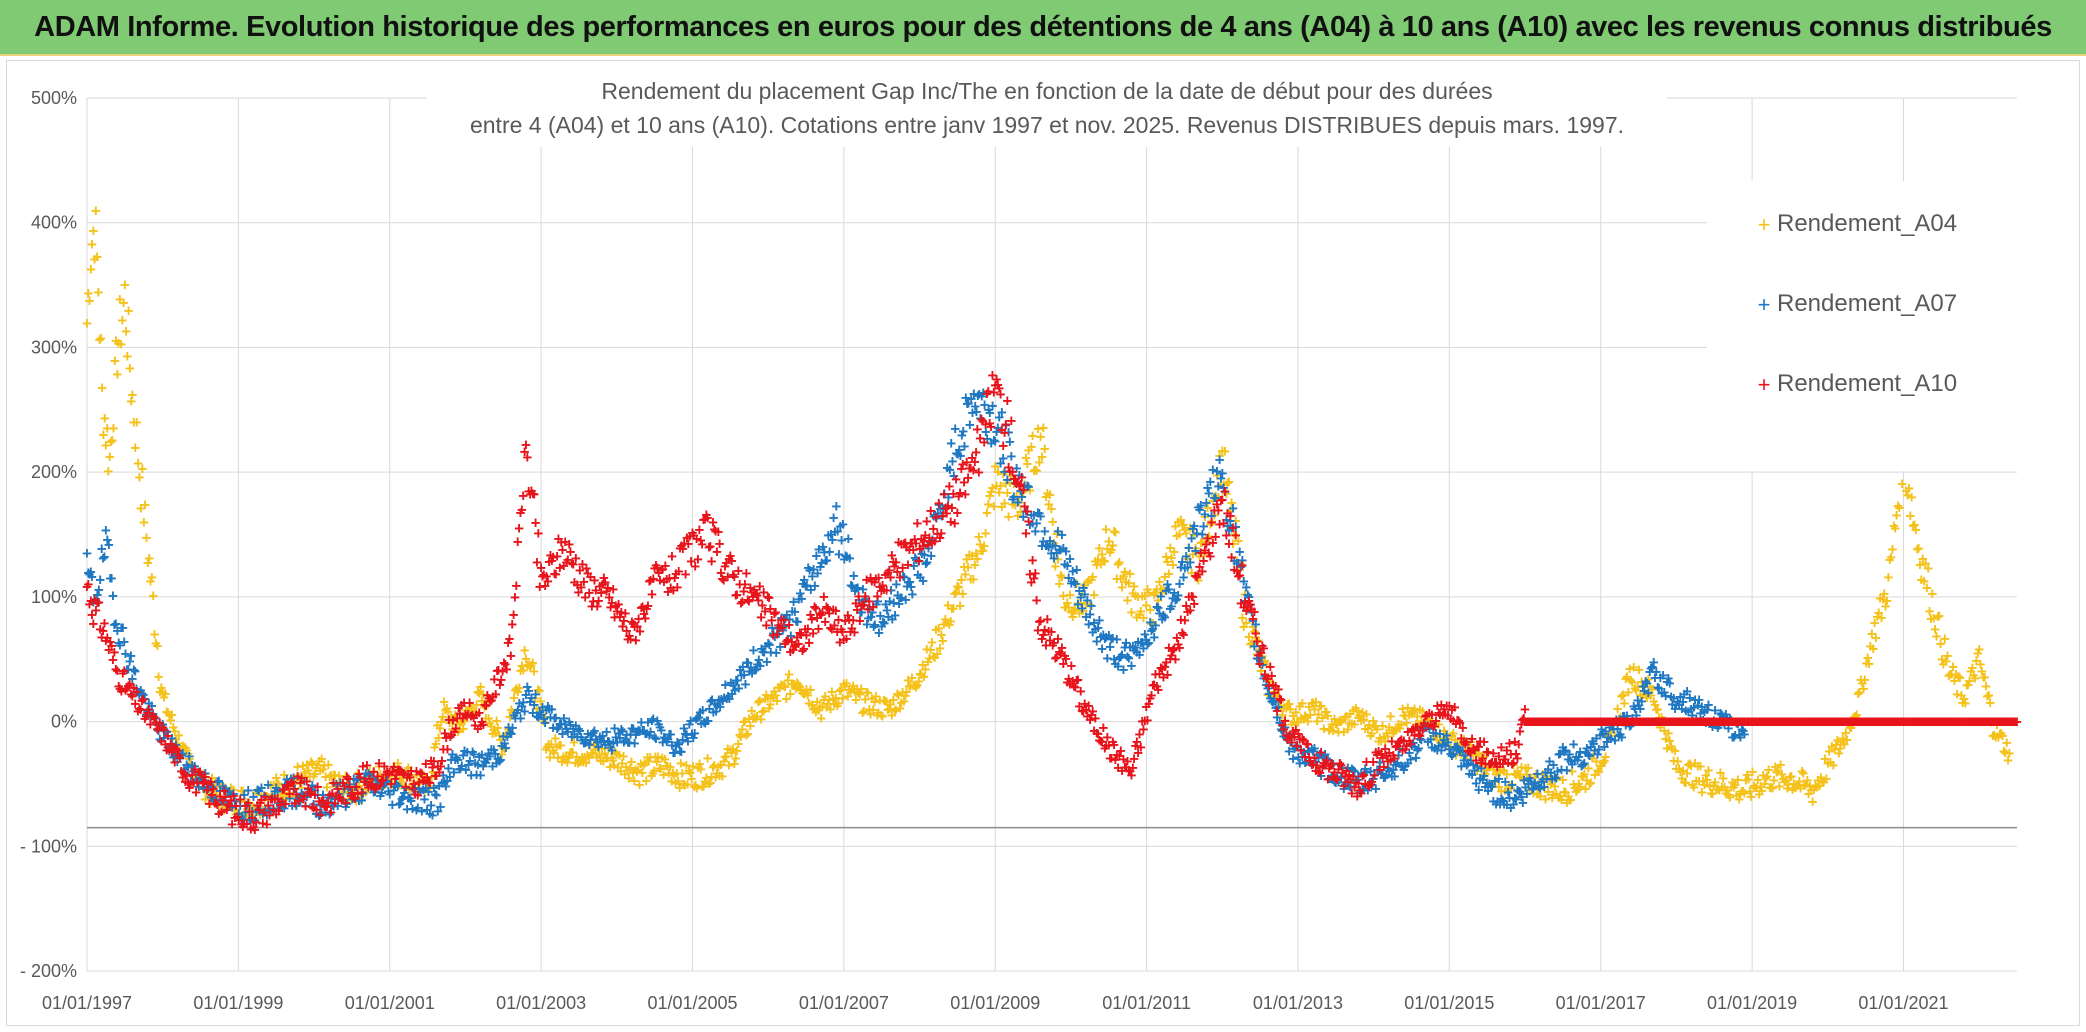 The image size is (2086, 1032). What do you see at coordinates (1903, 1003) in the screenshot?
I see `x-tick-label: 01/01/2021` at bounding box center [1903, 1003].